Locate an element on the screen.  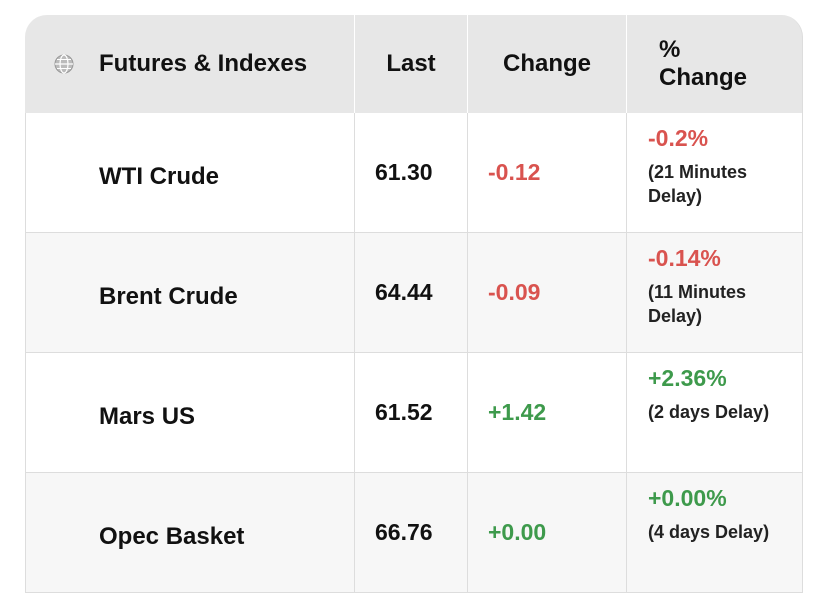
pct-cell: -0.2% (21 Minutes Delay) is located at coordinates (715, 173).